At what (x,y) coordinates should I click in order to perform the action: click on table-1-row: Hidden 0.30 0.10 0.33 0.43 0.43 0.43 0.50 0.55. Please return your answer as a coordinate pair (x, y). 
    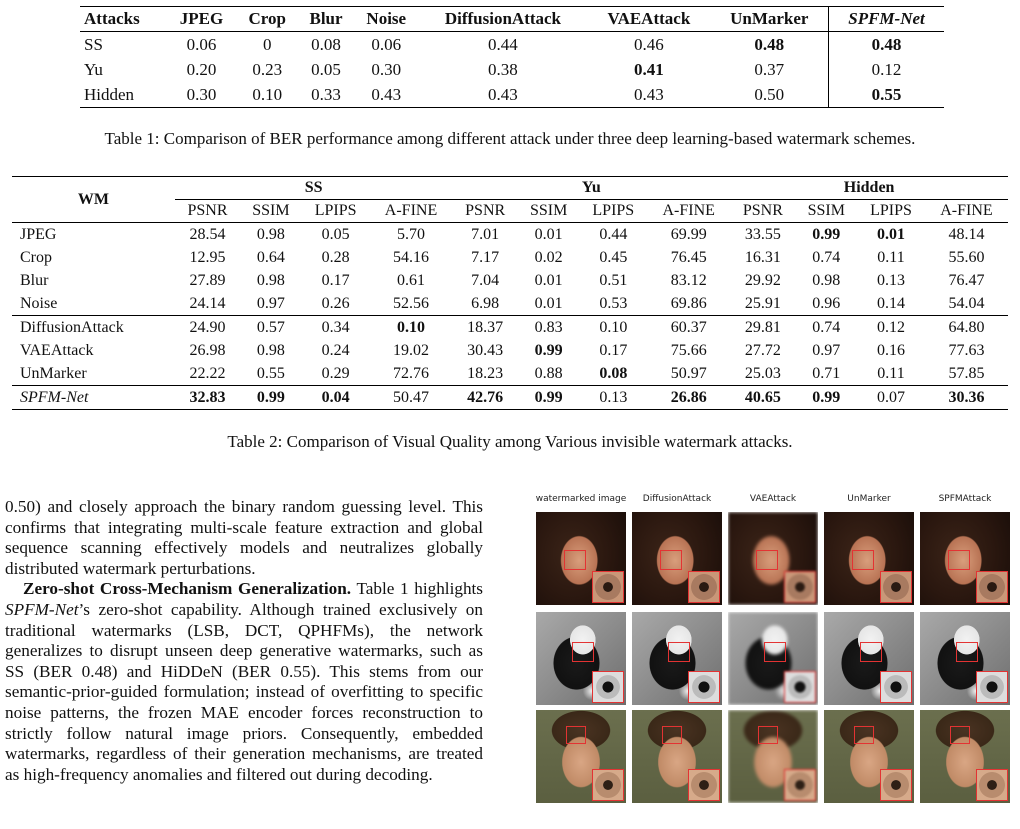
    Looking at the image, I should click on (512, 95).